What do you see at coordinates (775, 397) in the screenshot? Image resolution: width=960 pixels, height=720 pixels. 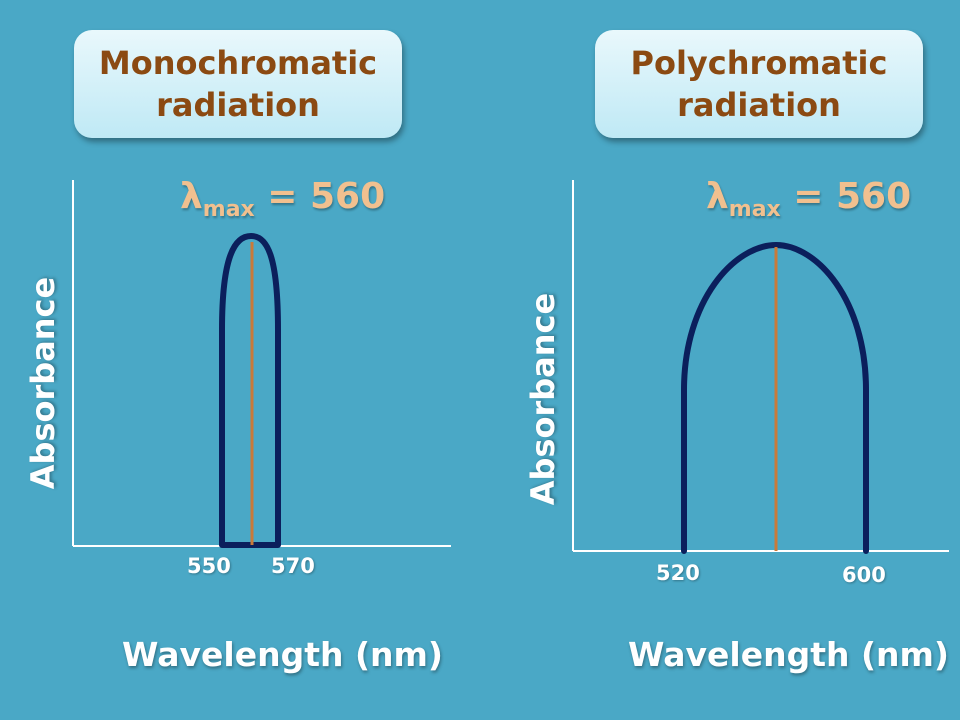 I see `broad-absorption-band` at bounding box center [775, 397].